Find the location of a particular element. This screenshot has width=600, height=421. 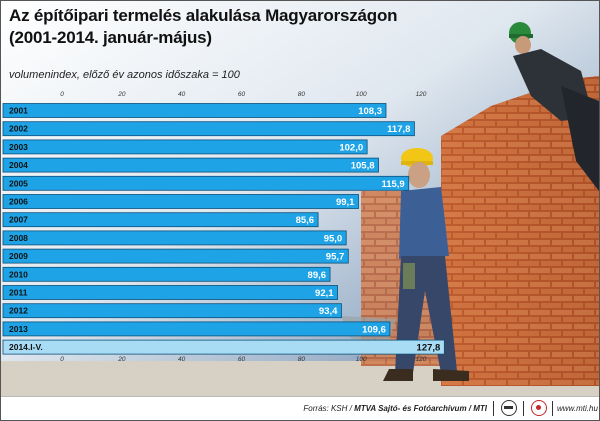

category-label: 2007 is located at coordinates (18, 220).